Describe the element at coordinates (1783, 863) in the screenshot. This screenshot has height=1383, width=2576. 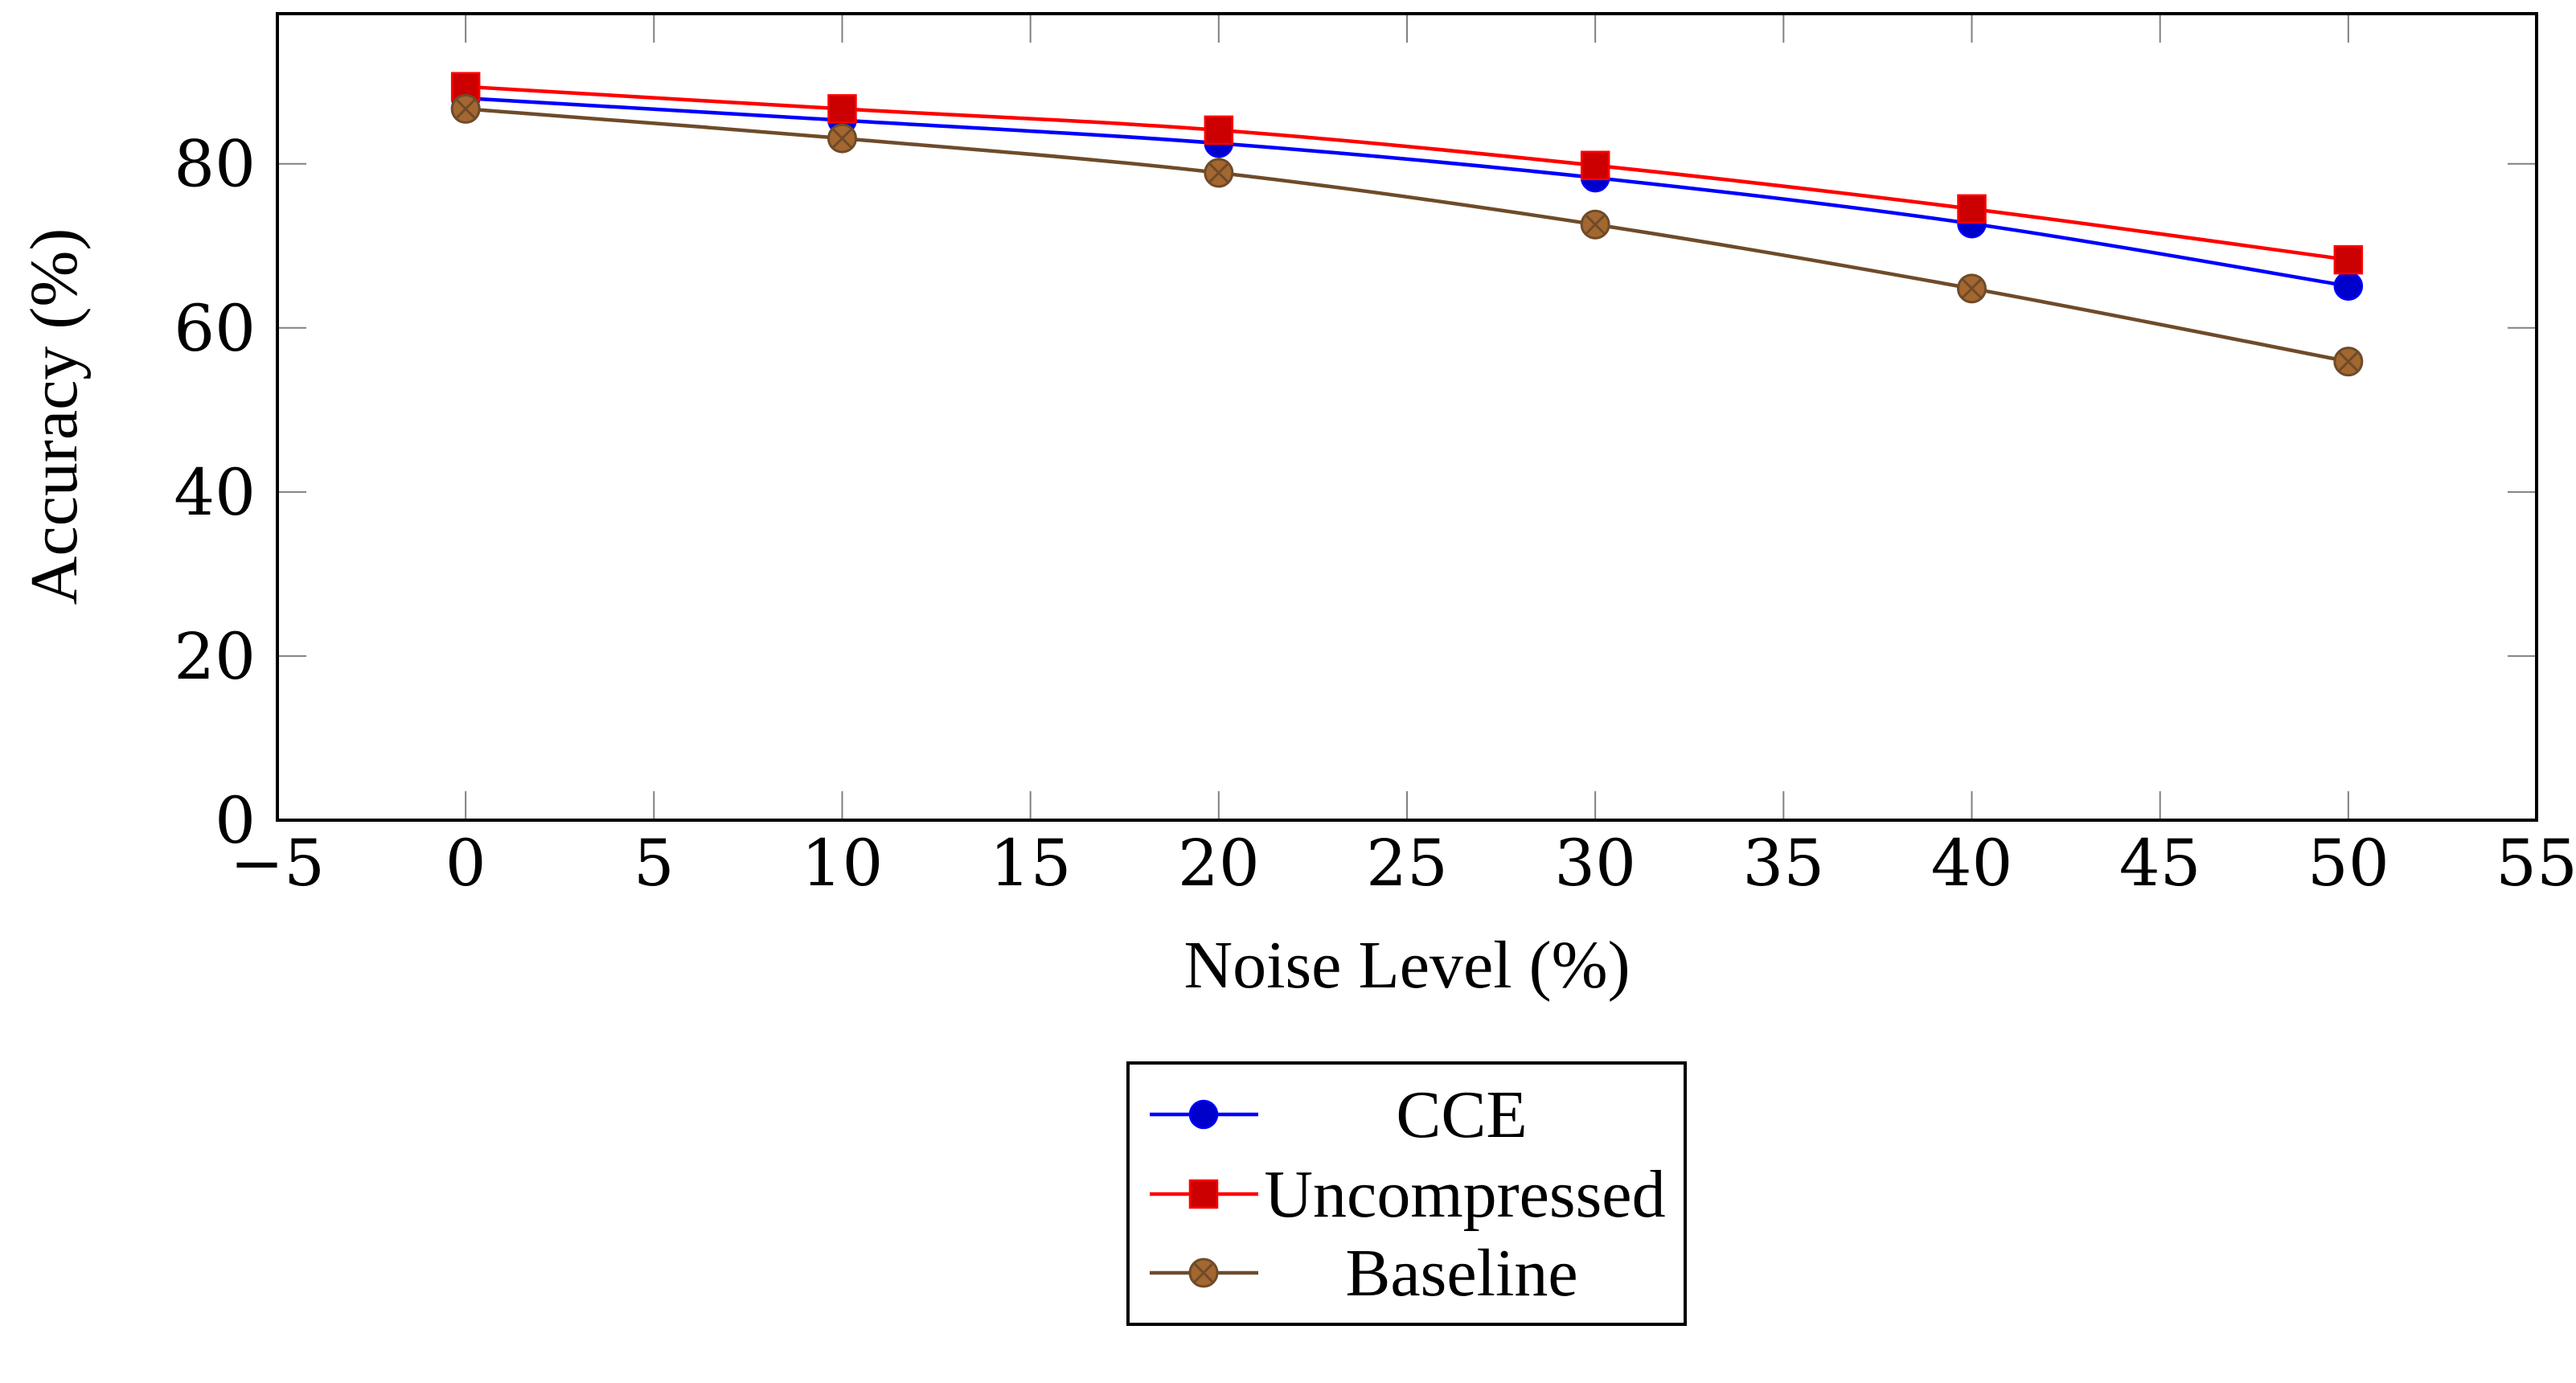
I see `x-tick-label: 35` at that location.